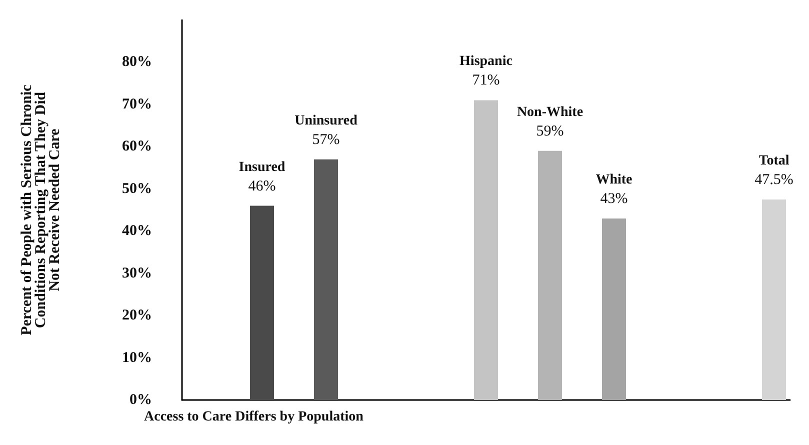 This screenshot has height=445, width=809. I want to click on y-tick-label: 40%, so click(137, 231).